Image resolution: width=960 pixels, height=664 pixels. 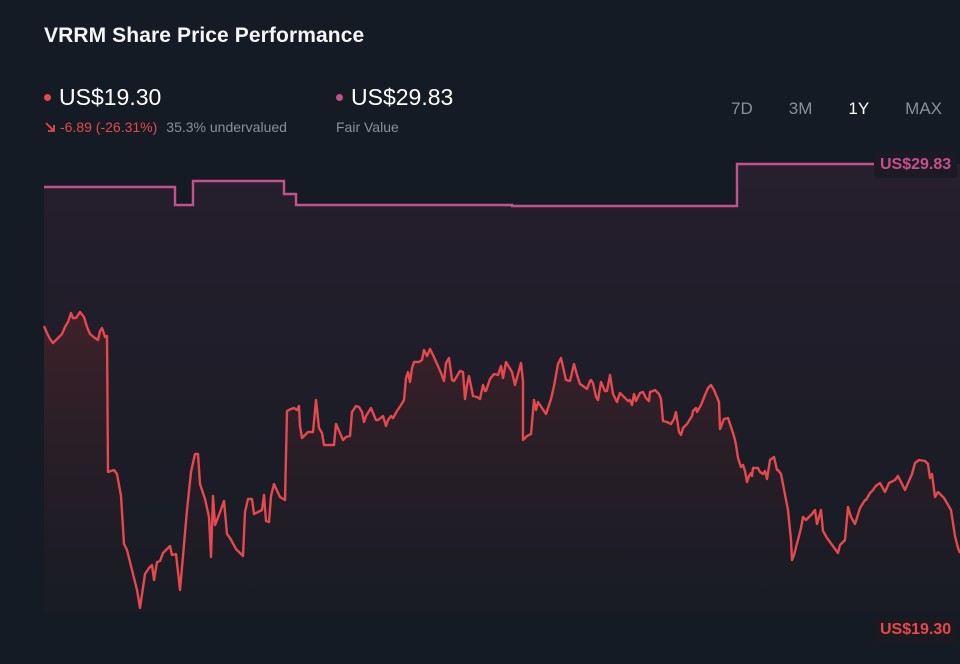 I want to click on fair-value-end-label: US$29.83, so click(x=916, y=165).